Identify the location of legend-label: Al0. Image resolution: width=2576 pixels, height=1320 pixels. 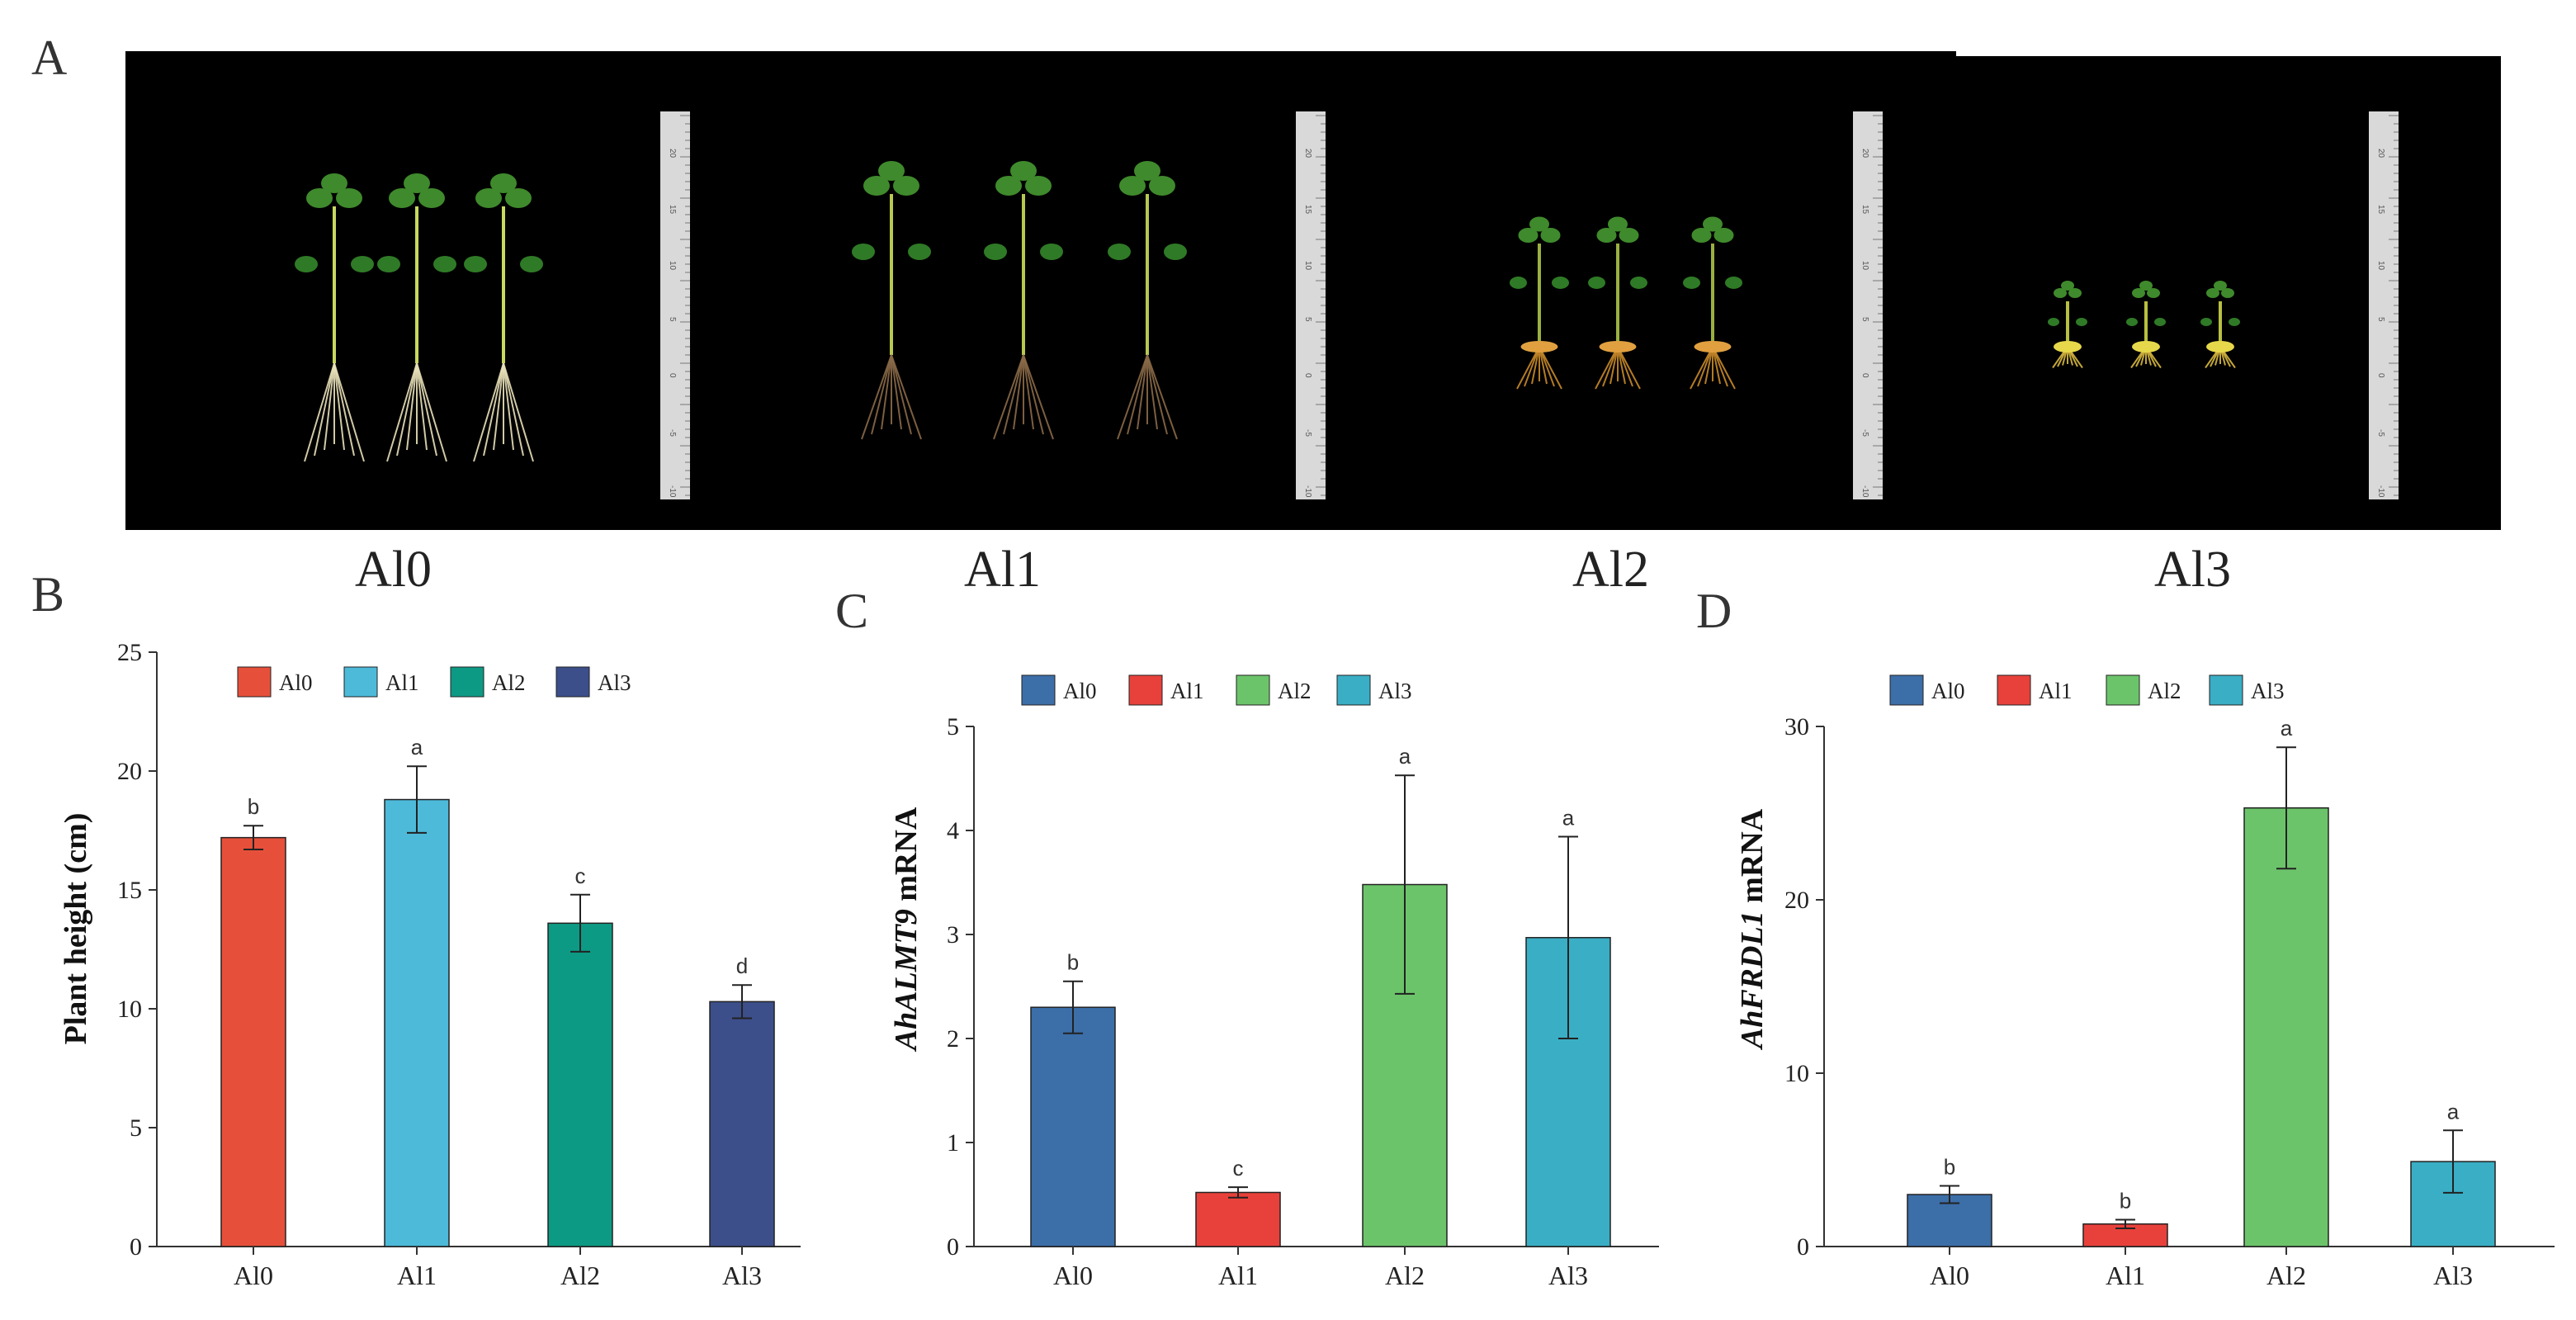
(1080, 691).